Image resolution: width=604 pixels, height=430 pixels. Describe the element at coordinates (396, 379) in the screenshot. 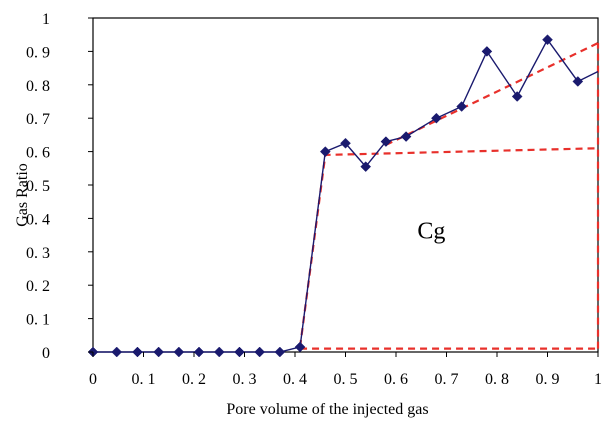

I see `x-tick-label: 0. 6` at that location.